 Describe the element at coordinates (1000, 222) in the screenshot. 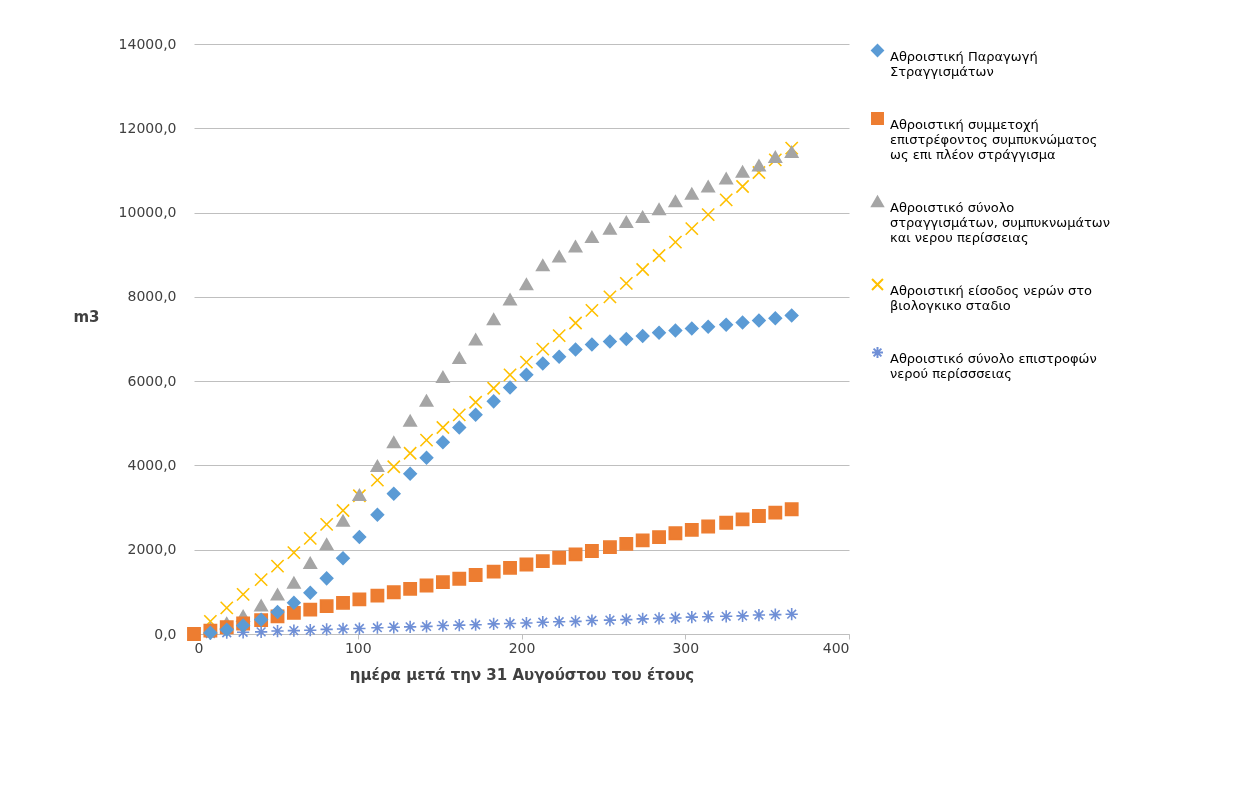

I see `legend-label: Αθροιστικό σύνολο στραγγισμάτων, συμπυκνωμάτων και νερου περίσσειας` at that location.